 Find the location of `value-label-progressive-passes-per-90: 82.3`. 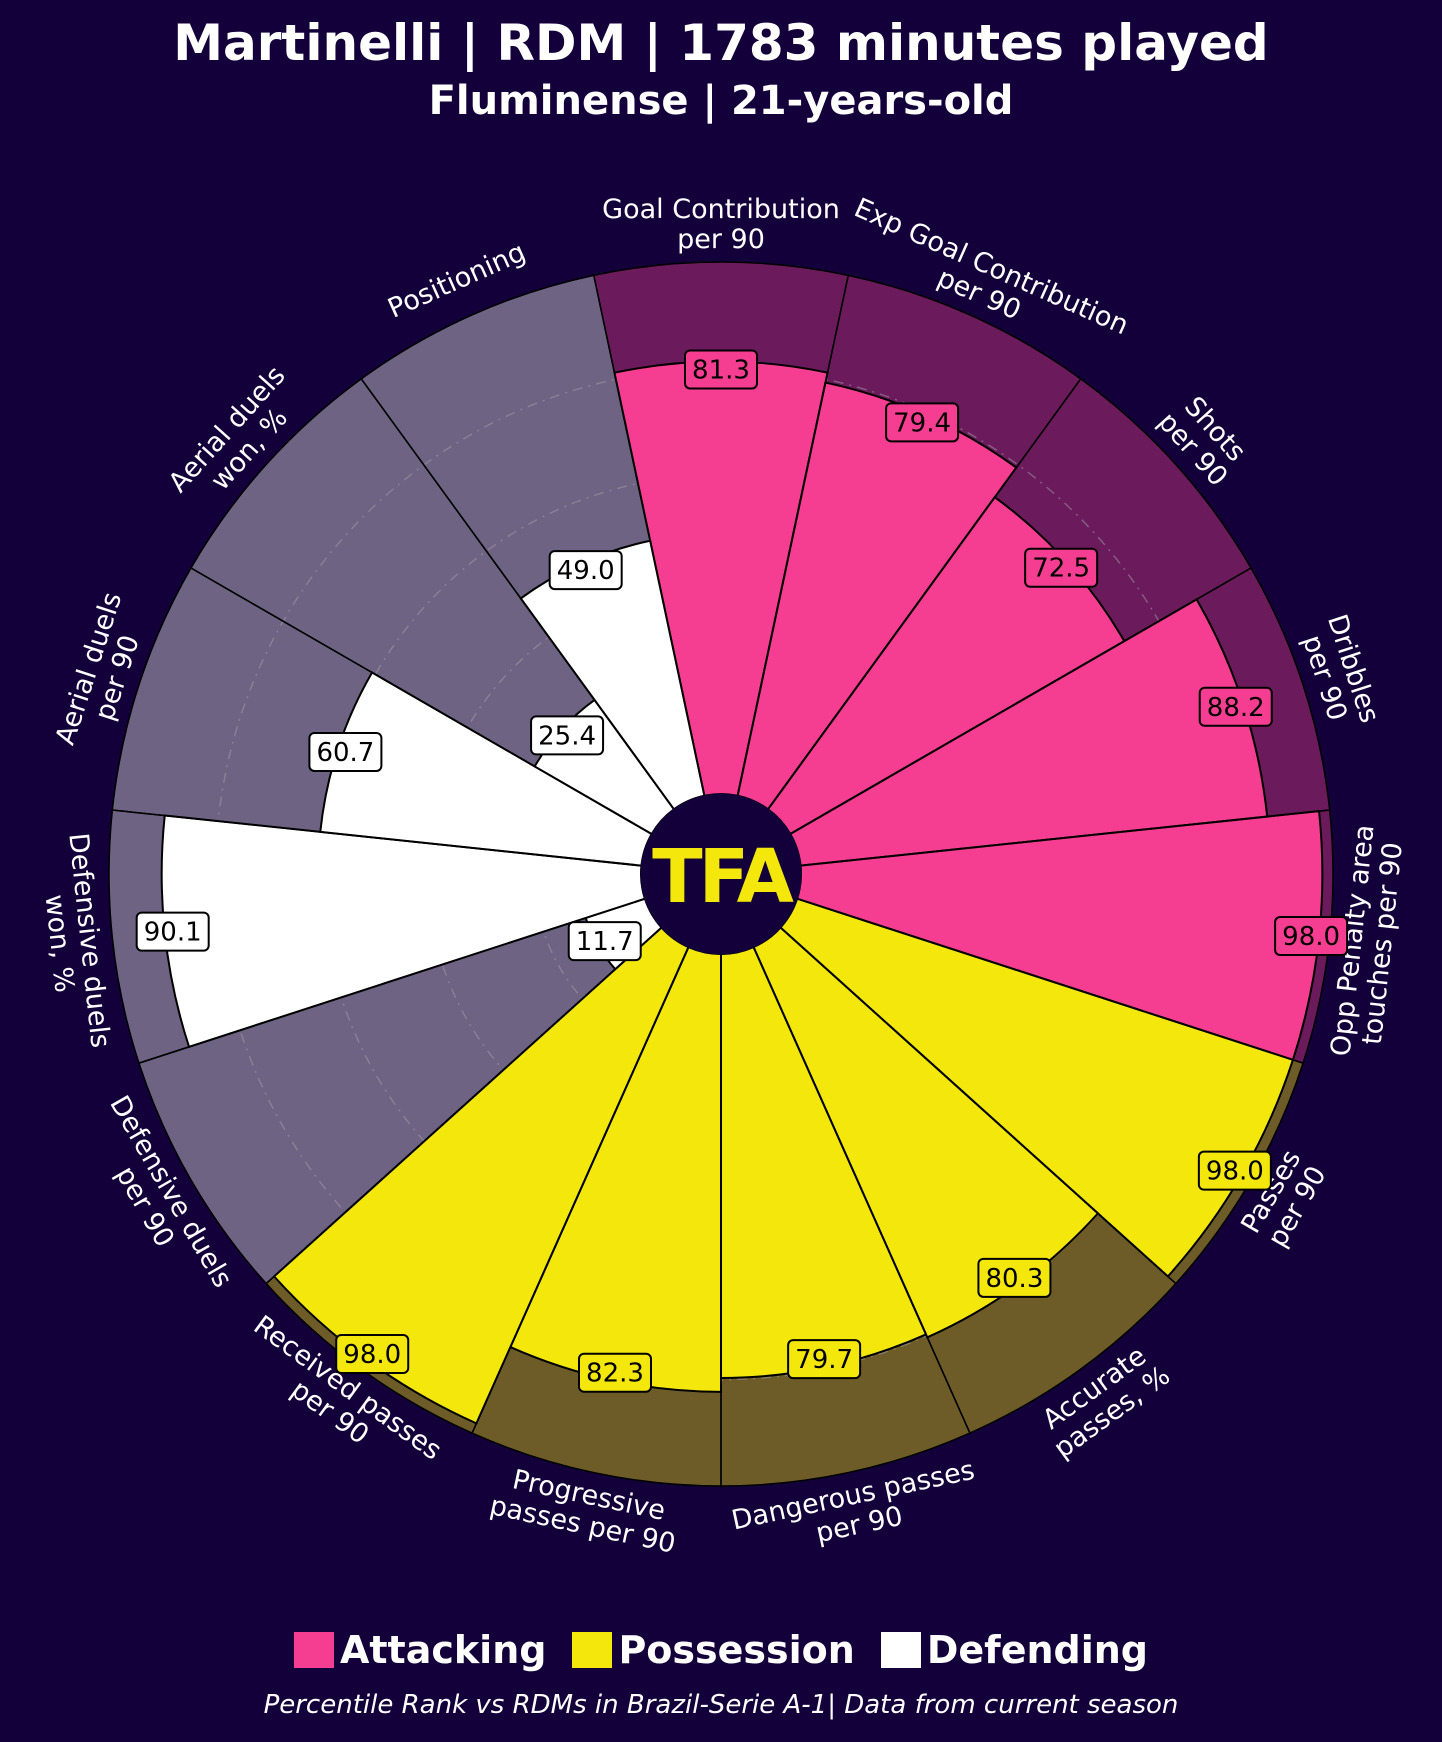

value-label-progressive-passes-per-90: 82.3 is located at coordinates (615, 1374).